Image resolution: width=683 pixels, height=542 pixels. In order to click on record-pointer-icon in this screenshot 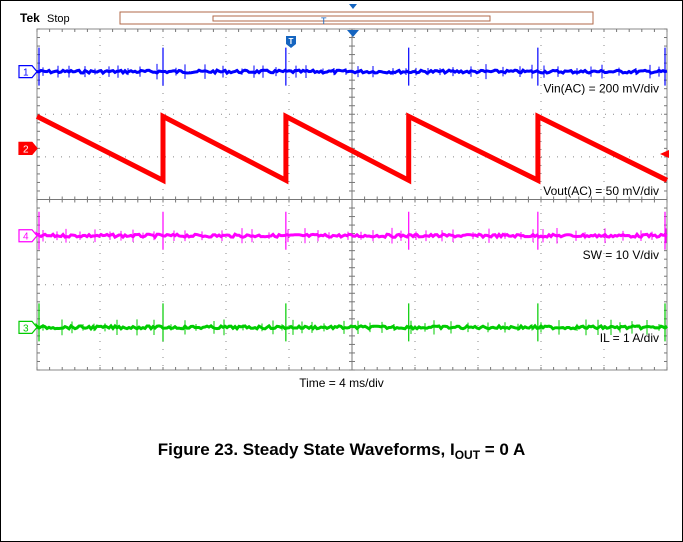, I will do `click(353, 6)`.